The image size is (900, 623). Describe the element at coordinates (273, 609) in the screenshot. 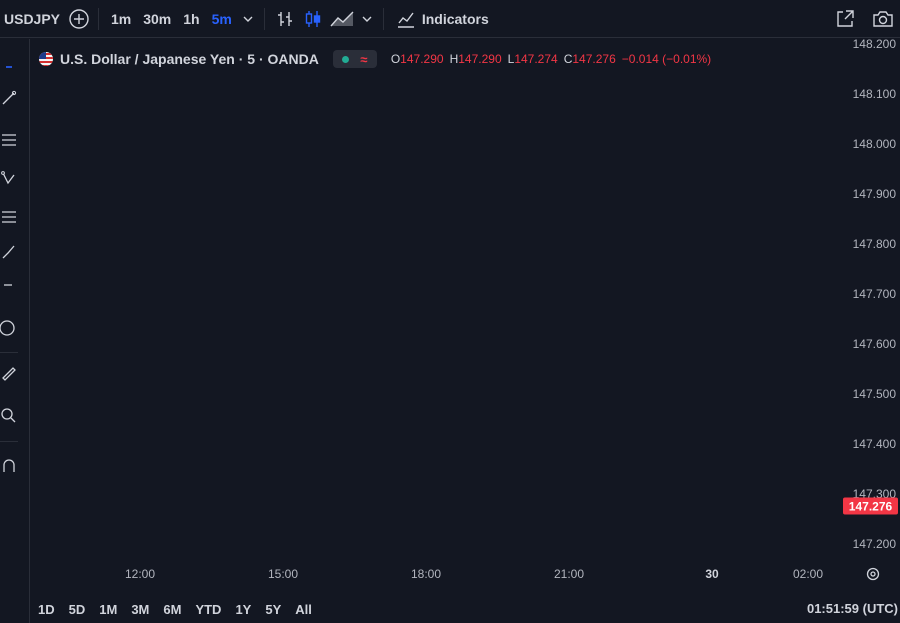

I see `range-button-5y: 5Y` at that location.